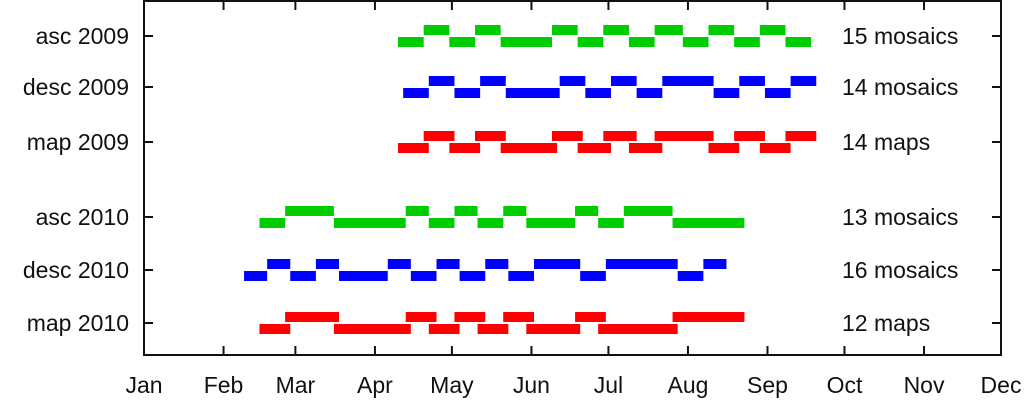 This screenshot has width=1024, height=404. What do you see at coordinates (143, 385) in the screenshot?
I see `x-tick-label: Jan` at bounding box center [143, 385].